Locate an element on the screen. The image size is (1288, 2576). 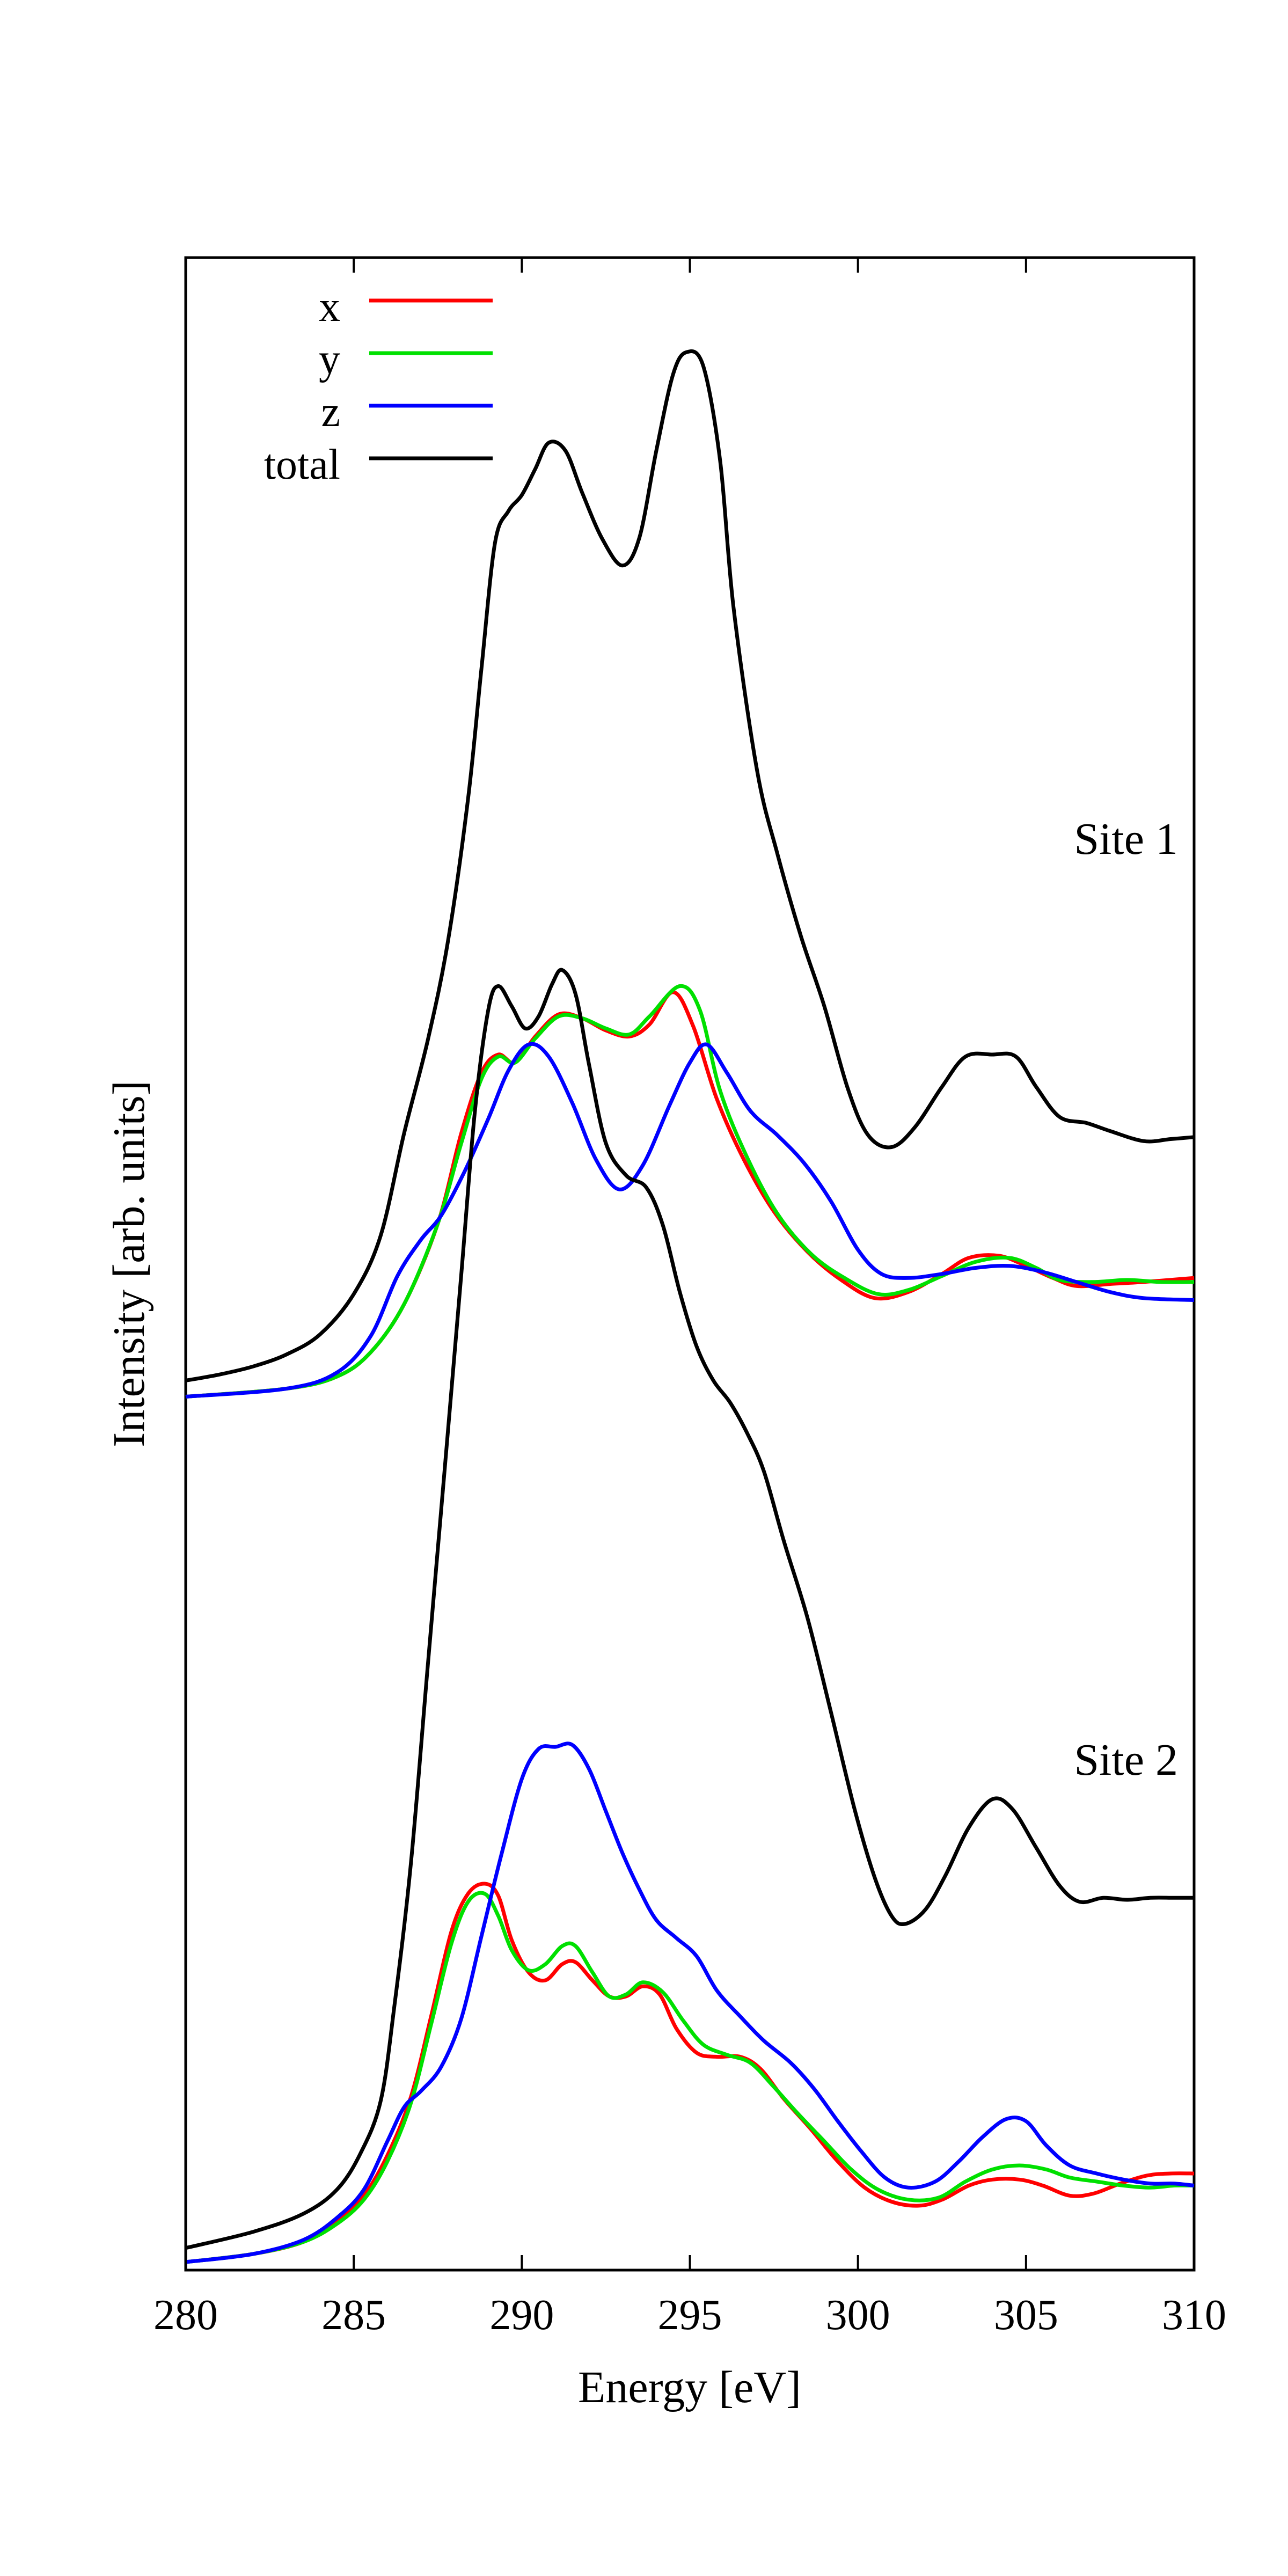
x-tick-label-290: 290 is located at coordinates (521, 2315).